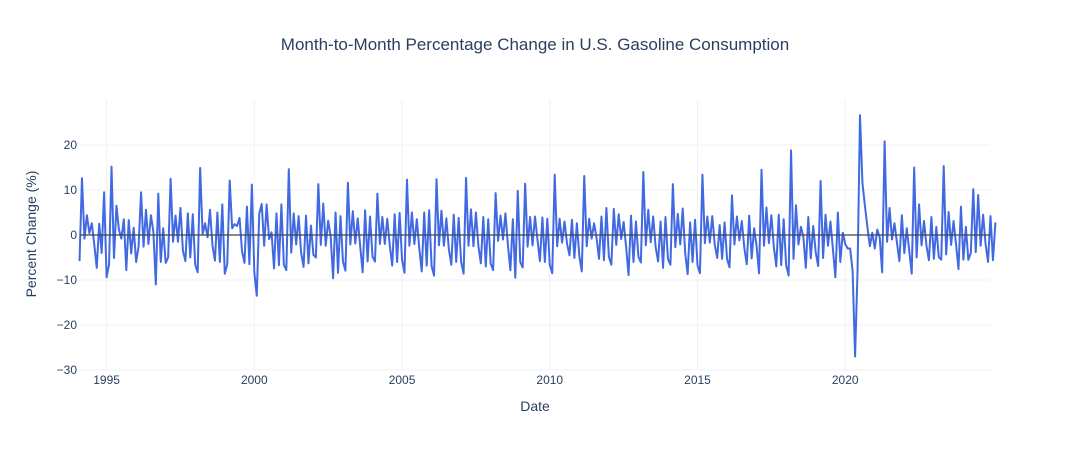 Image resolution: width=1070 pixels, height=450 pixels. What do you see at coordinates (73, 235) in the screenshot?
I see `y-tick-label: 0` at bounding box center [73, 235].